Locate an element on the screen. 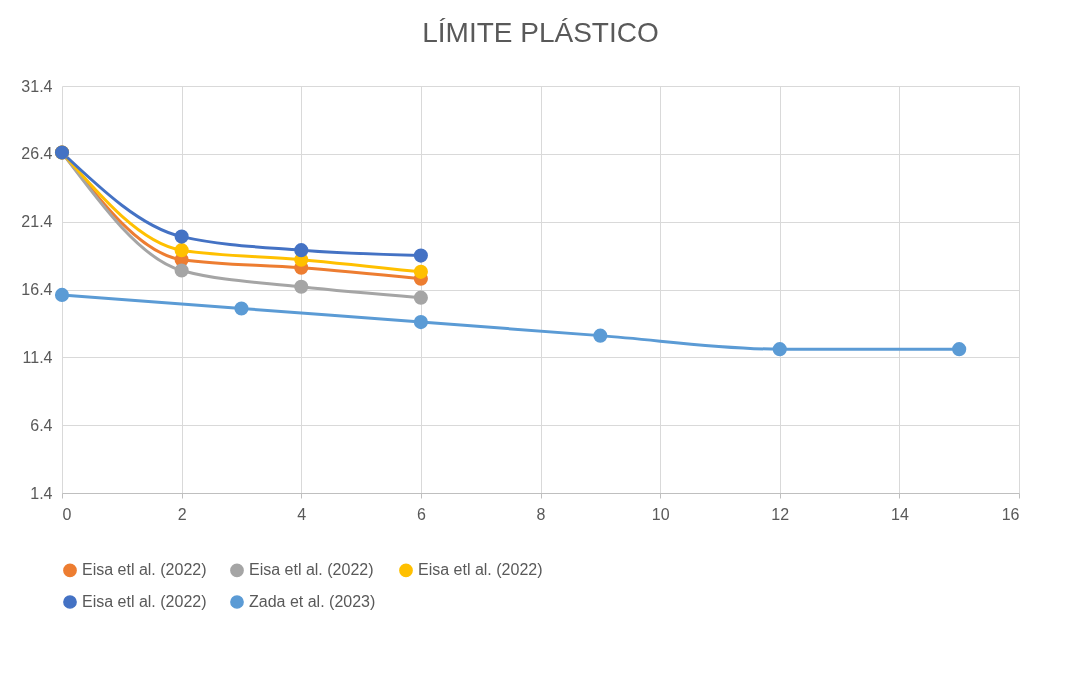  chart-title: LÍMITE PLÁSTICO is located at coordinates (540, 32).